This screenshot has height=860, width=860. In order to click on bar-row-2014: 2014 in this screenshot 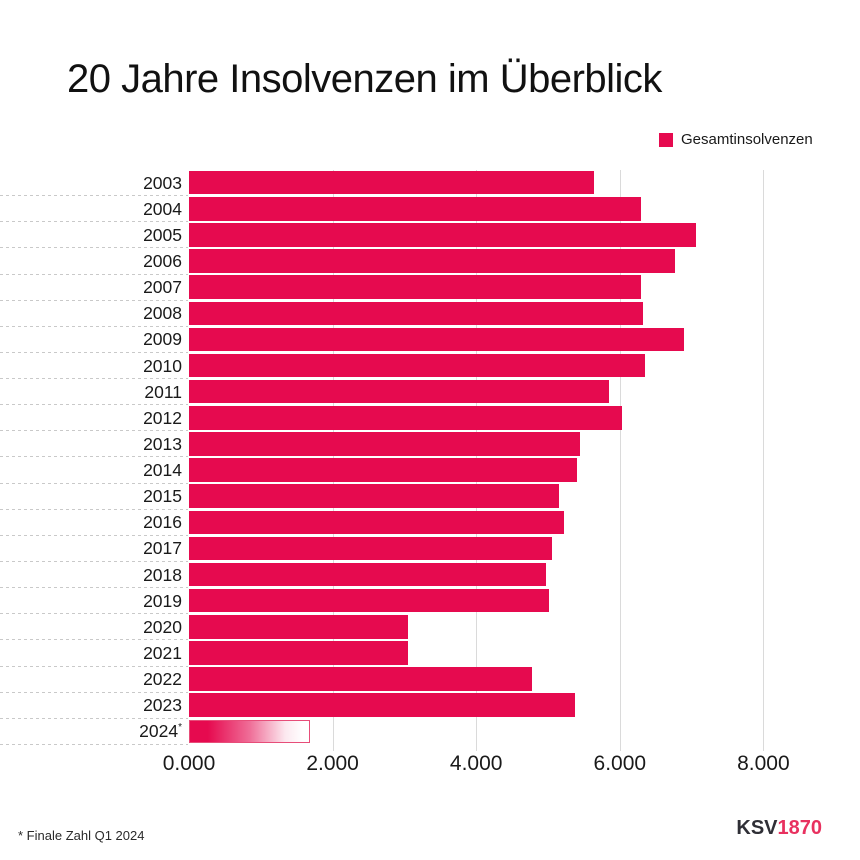, I will do `click(430, 470)`.